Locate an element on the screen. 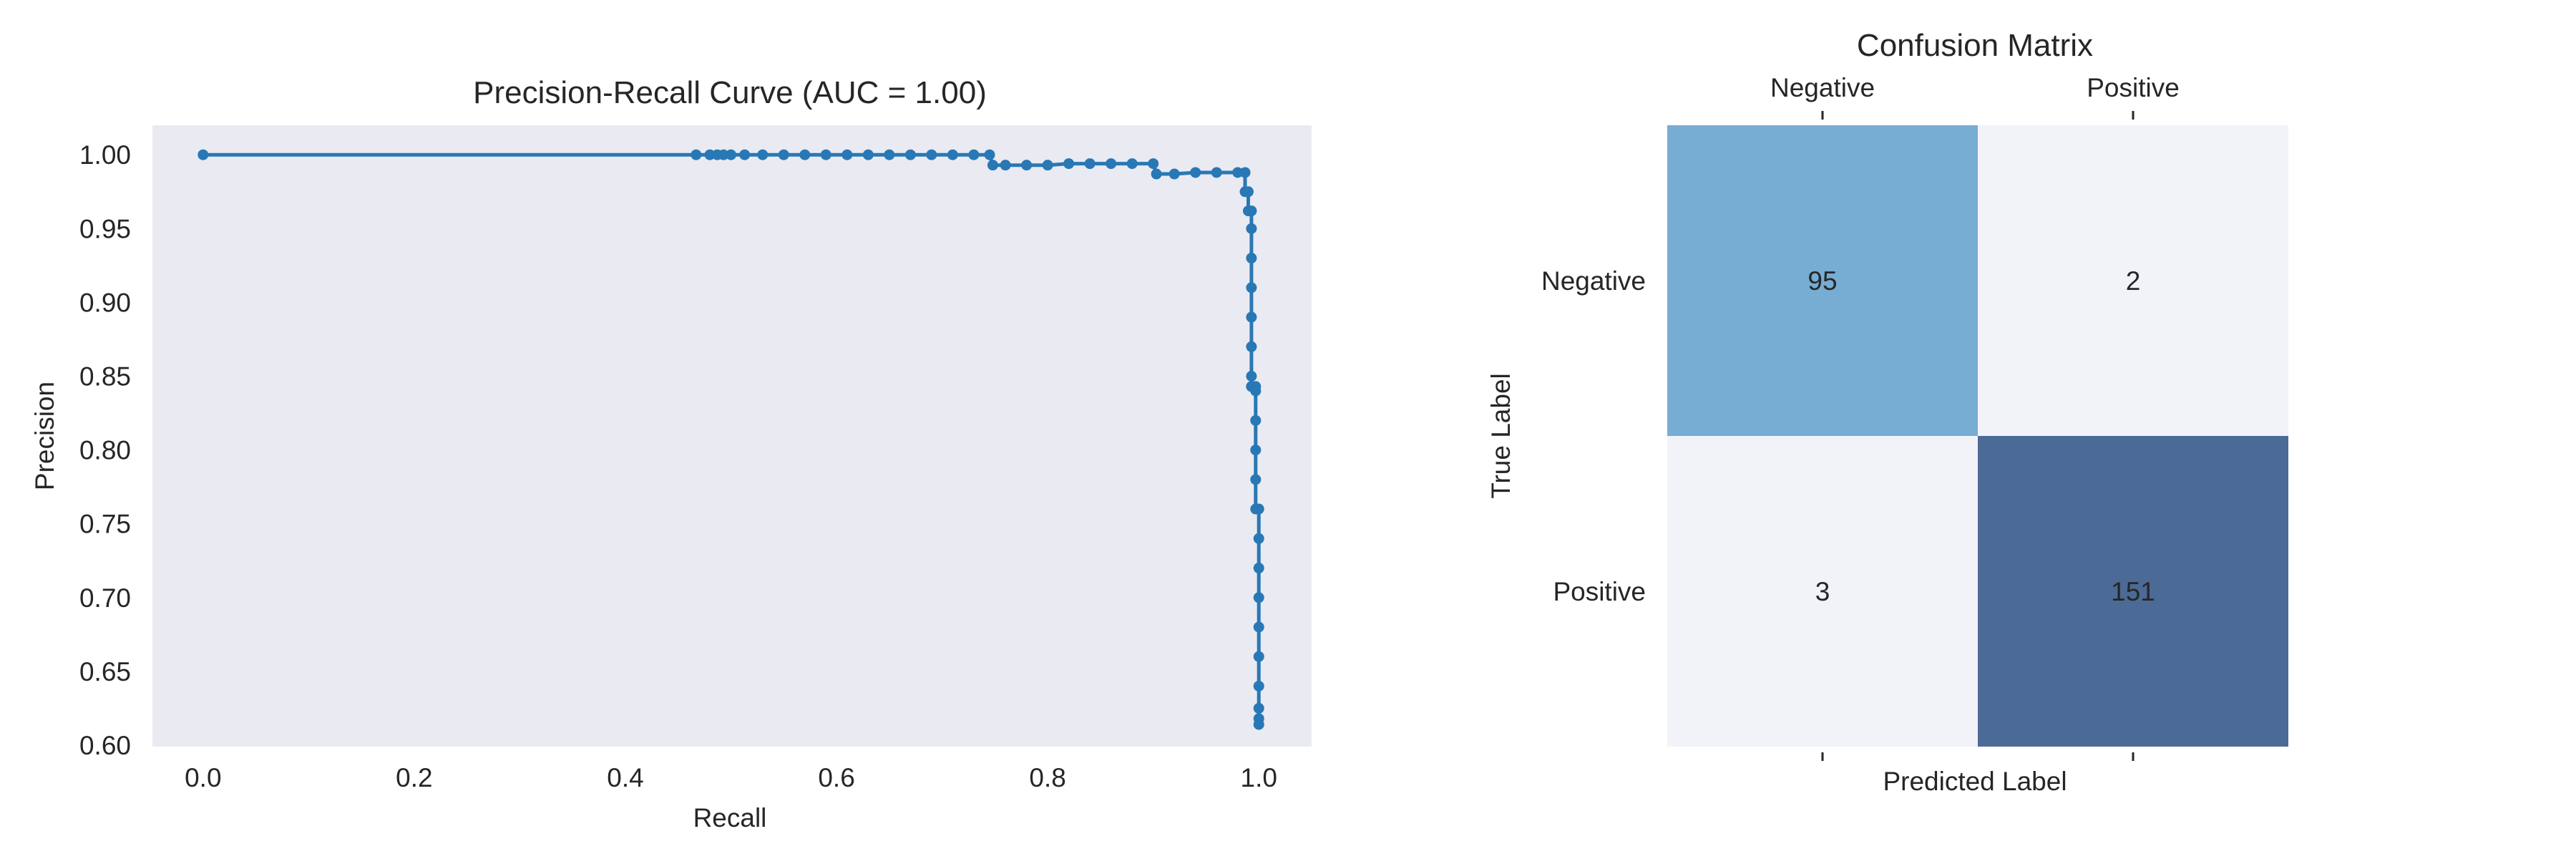 This screenshot has height=859, width=2576. cm-y-axis-label: True Label is located at coordinates (1501, 436).